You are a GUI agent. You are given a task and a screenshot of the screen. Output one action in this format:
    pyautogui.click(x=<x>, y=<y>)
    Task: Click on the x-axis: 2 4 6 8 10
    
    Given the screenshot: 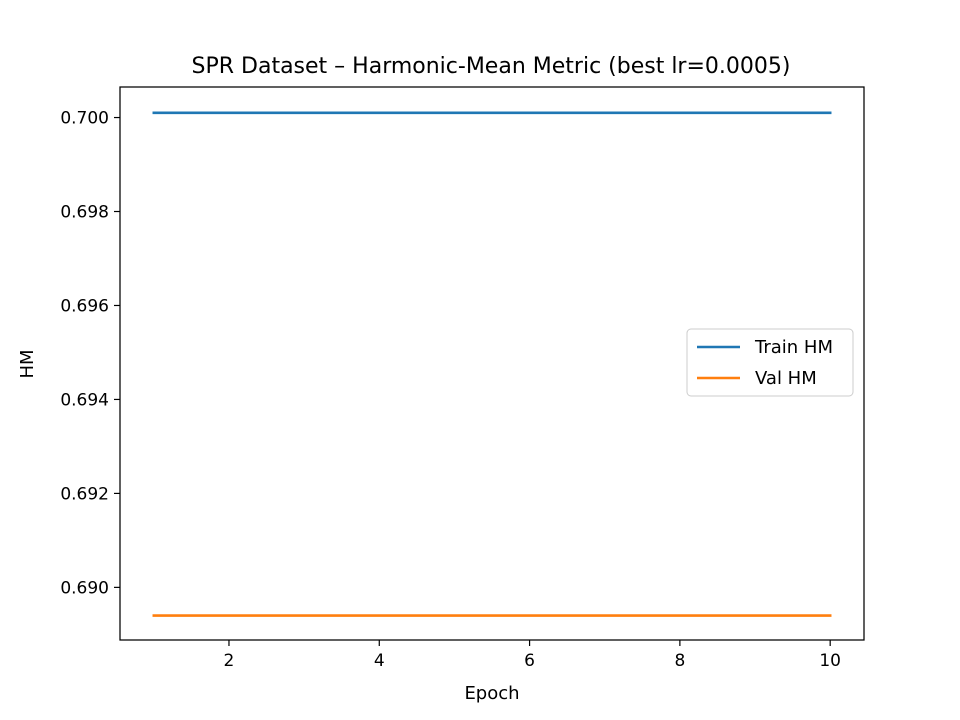 What is the action you would take?
    pyautogui.click(x=532, y=655)
    